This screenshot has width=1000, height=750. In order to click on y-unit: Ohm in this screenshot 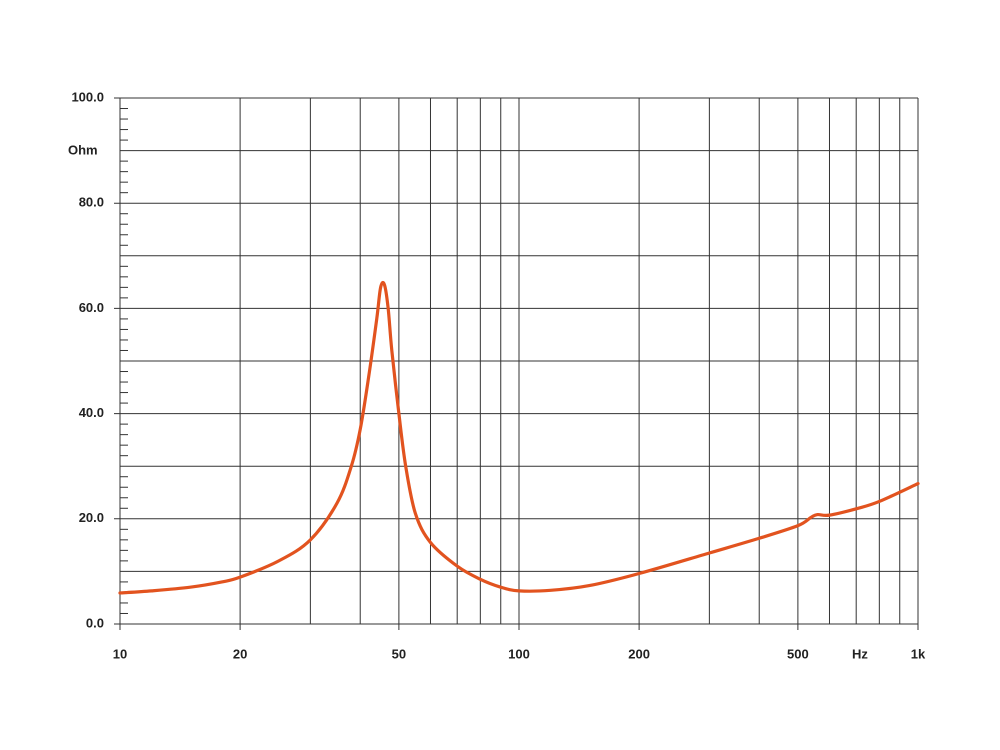, I will do `click(83, 149)`.